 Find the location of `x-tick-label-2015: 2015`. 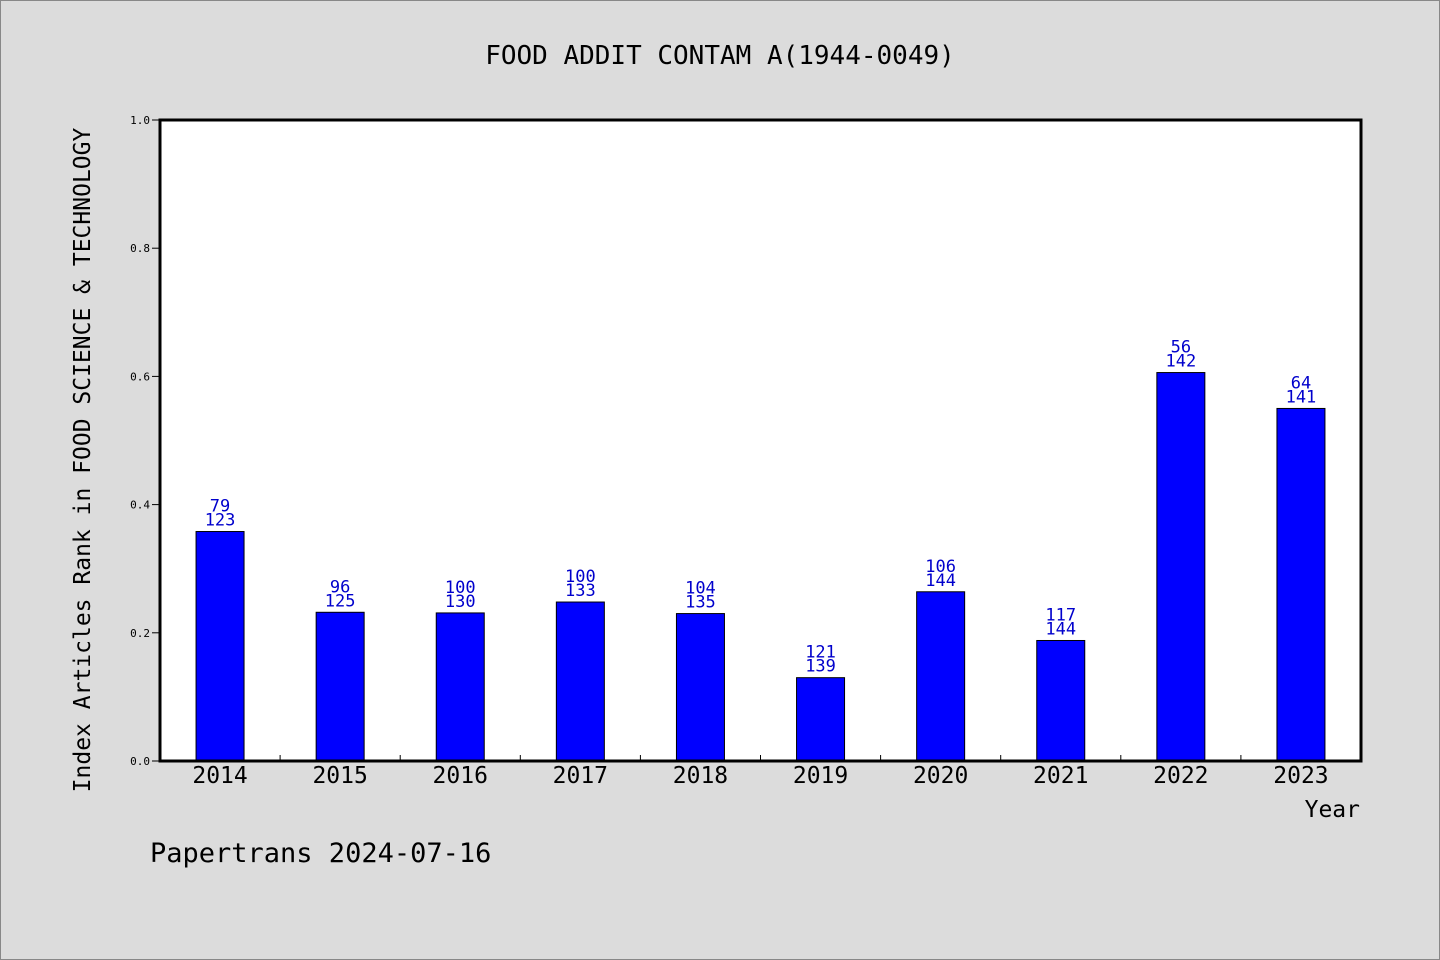

x-tick-label-2015: 2015 is located at coordinates (339, 776).